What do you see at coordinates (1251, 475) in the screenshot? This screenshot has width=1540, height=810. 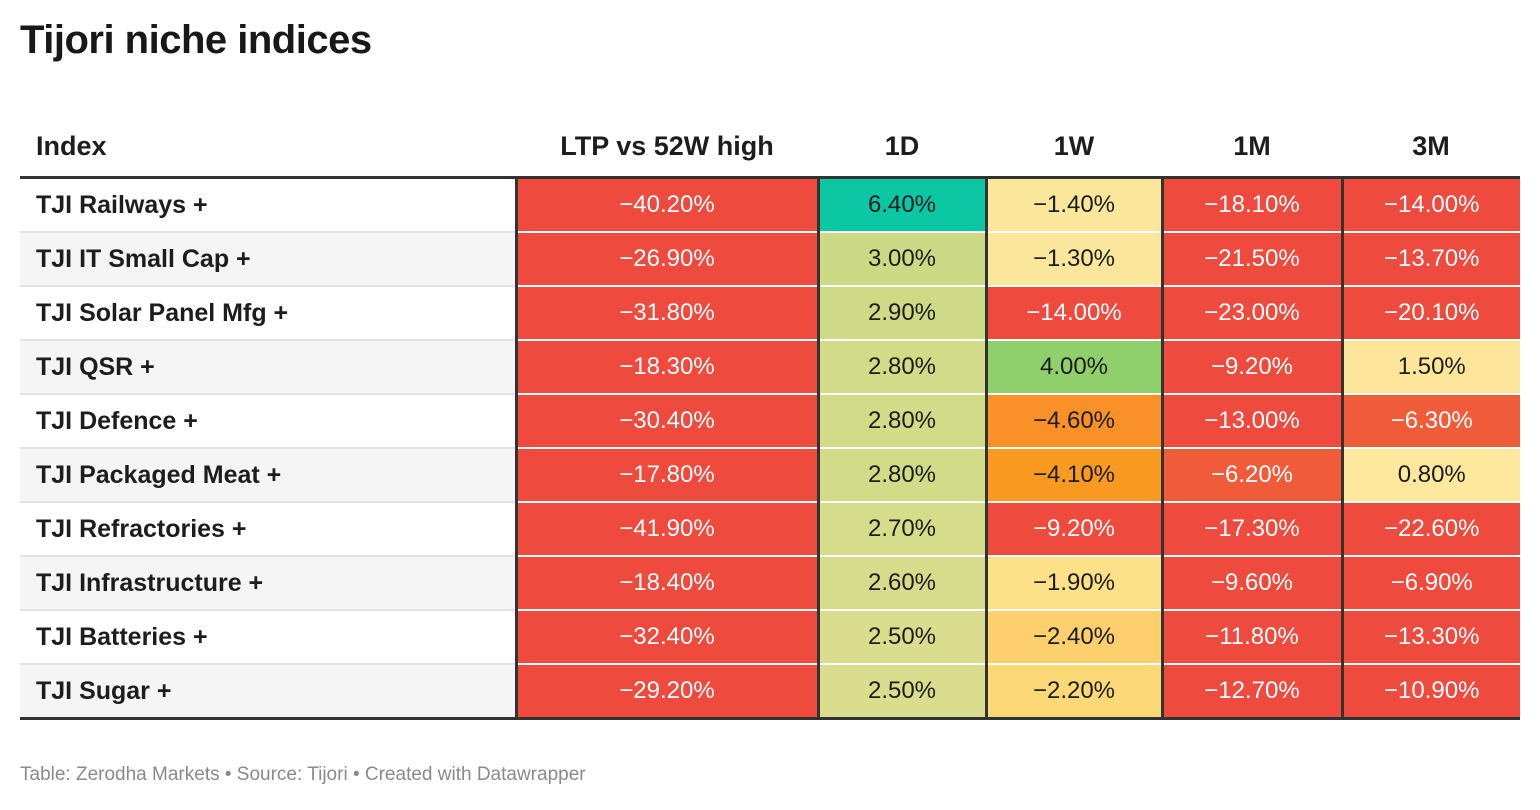 I see `value-cell-1m: −6.20%` at bounding box center [1251, 475].